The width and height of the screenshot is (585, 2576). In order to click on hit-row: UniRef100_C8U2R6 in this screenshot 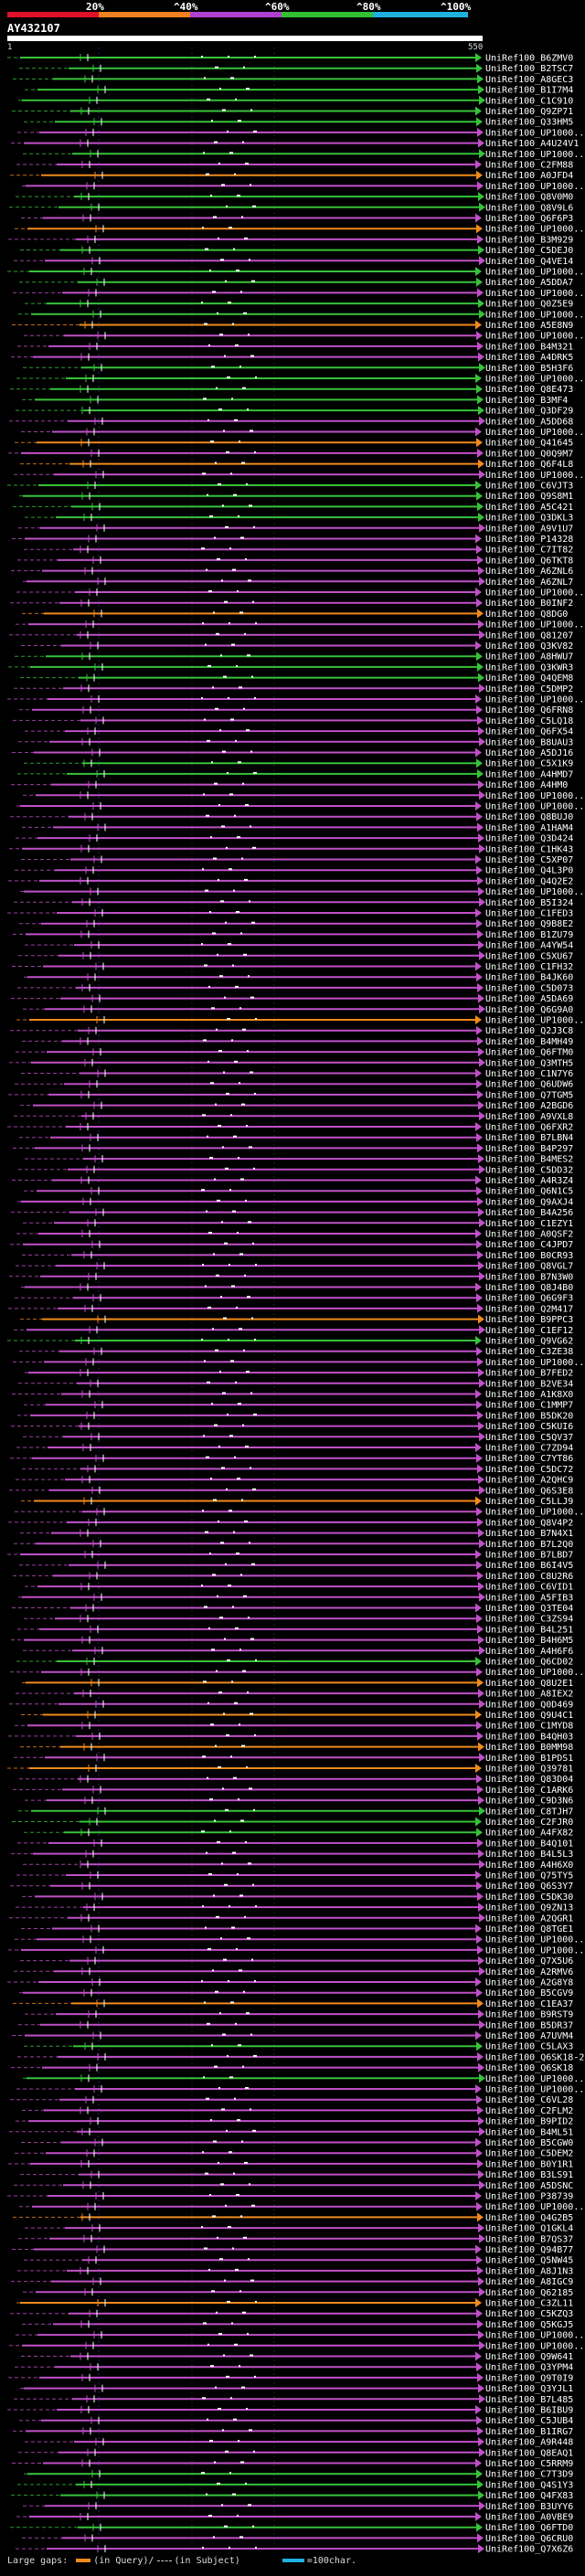, I will do `click(293, 1576)`.